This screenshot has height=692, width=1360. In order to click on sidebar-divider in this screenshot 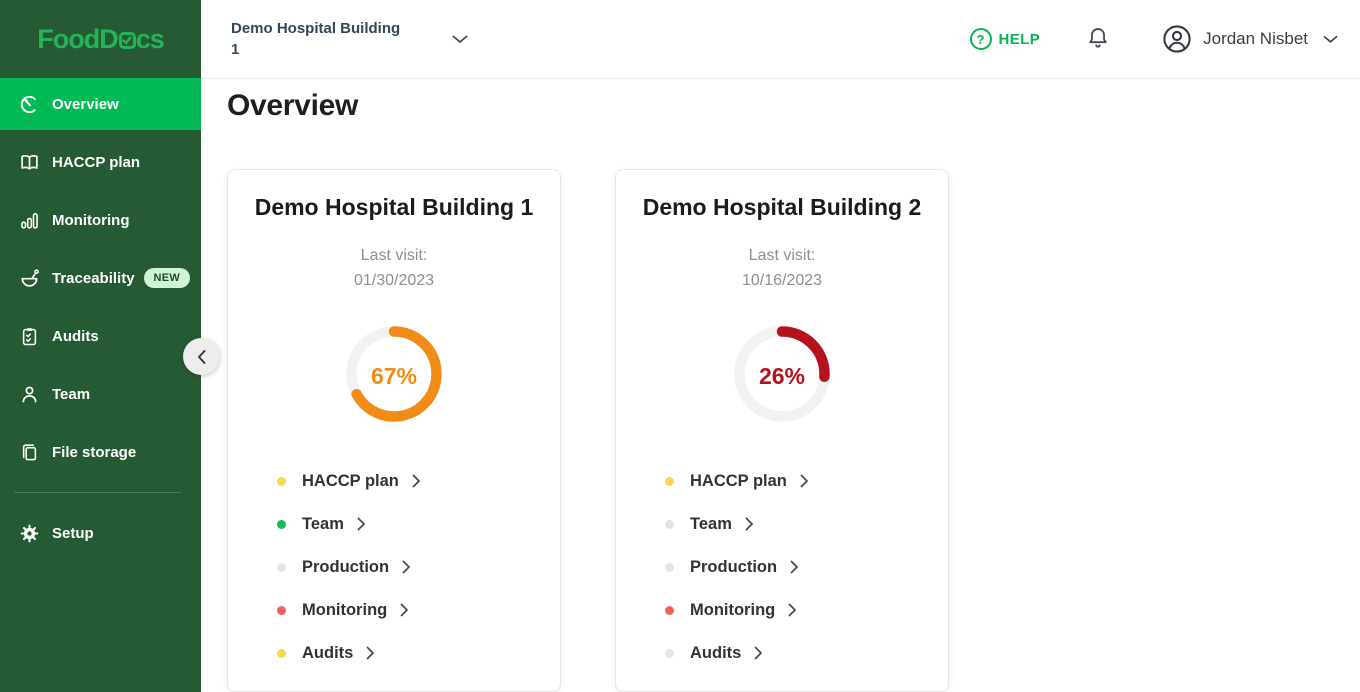, I will do `click(97, 492)`.